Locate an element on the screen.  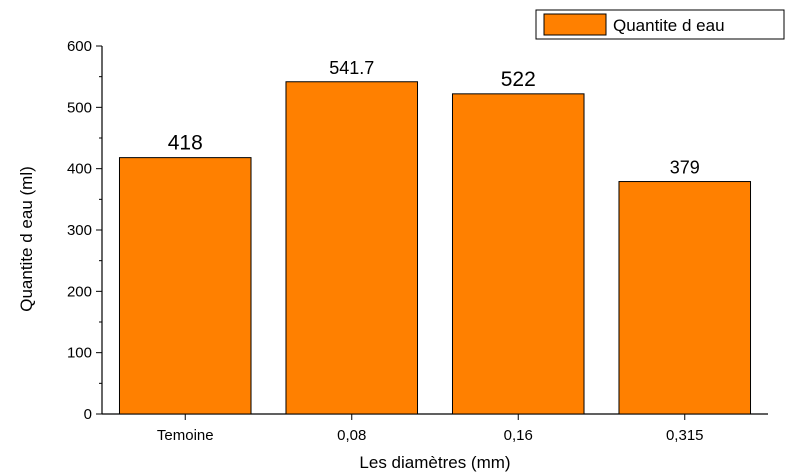
y-tick-label: 500 is located at coordinates (79, 107).